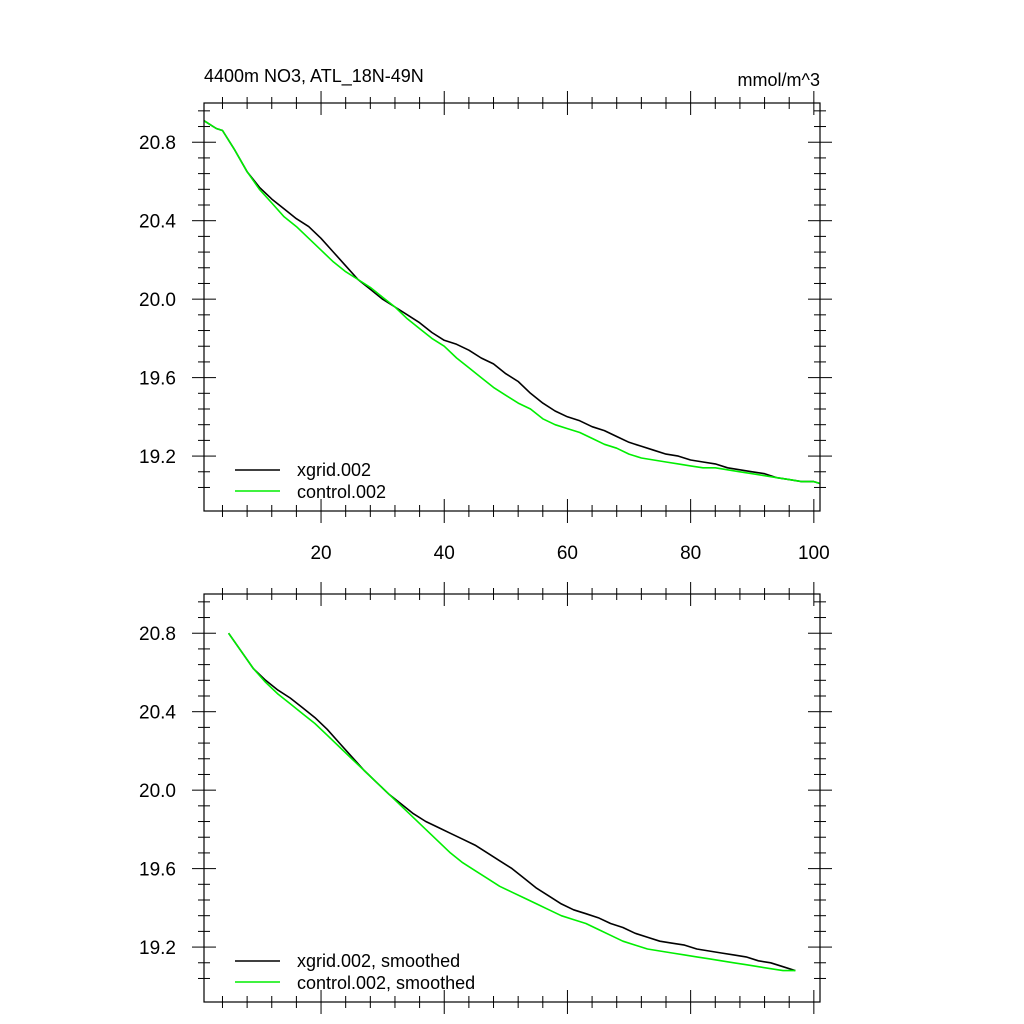 This screenshot has height=1024, width=1024. What do you see at coordinates (334, 470) in the screenshot?
I see `legend-label-xgrid: xgrid.002` at bounding box center [334, 470].